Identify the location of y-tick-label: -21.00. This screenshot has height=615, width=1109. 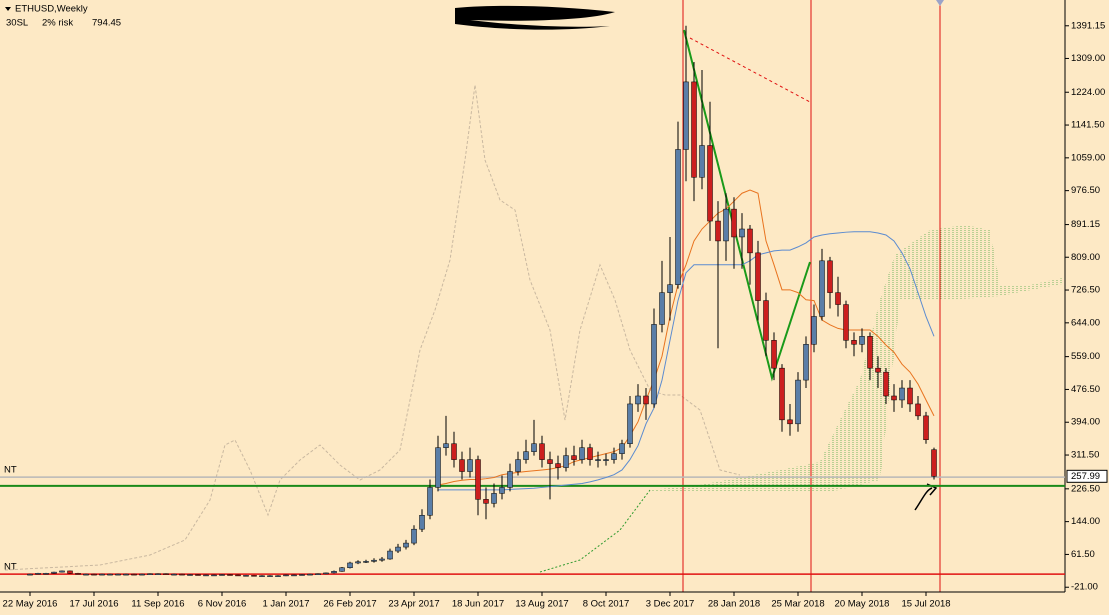
(1084, 587).